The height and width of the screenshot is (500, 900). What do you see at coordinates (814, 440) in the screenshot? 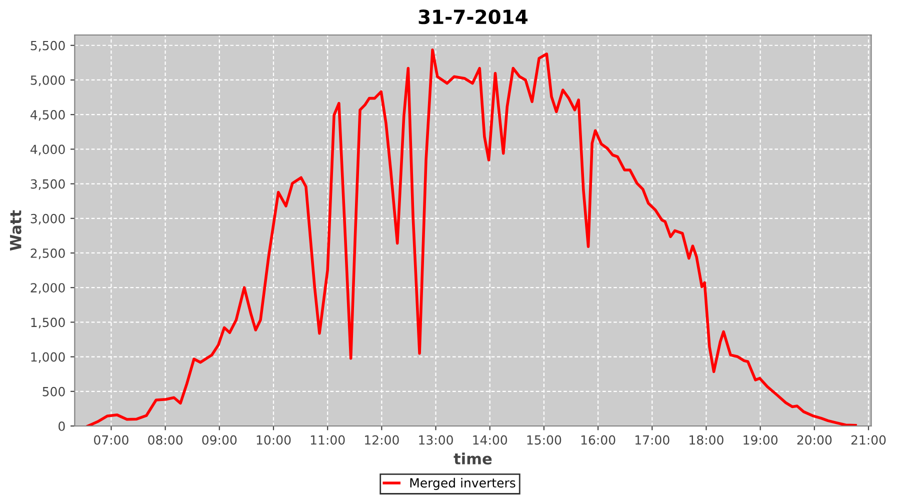
I see `x-tick-label: 20:00` at bounding box center [814, 440].